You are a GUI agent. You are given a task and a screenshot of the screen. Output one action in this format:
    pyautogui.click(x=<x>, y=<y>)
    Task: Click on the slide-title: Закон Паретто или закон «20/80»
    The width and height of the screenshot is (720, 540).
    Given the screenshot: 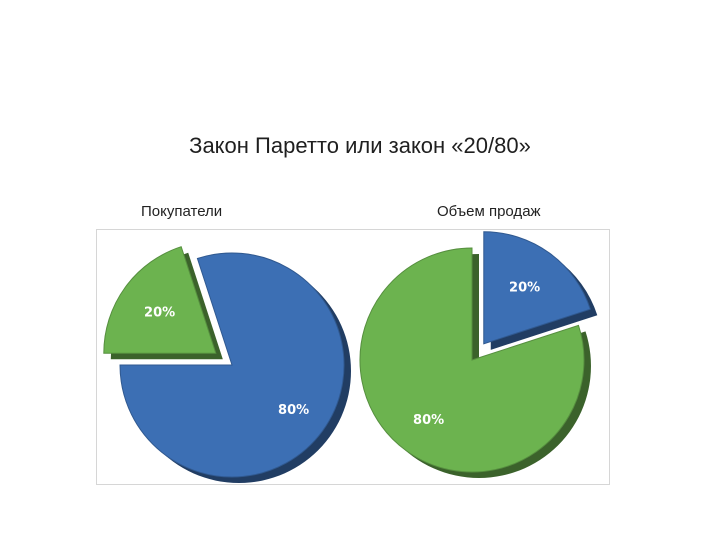 What is the action you would take?
    pyautogui.click(x=360, y=145)
    